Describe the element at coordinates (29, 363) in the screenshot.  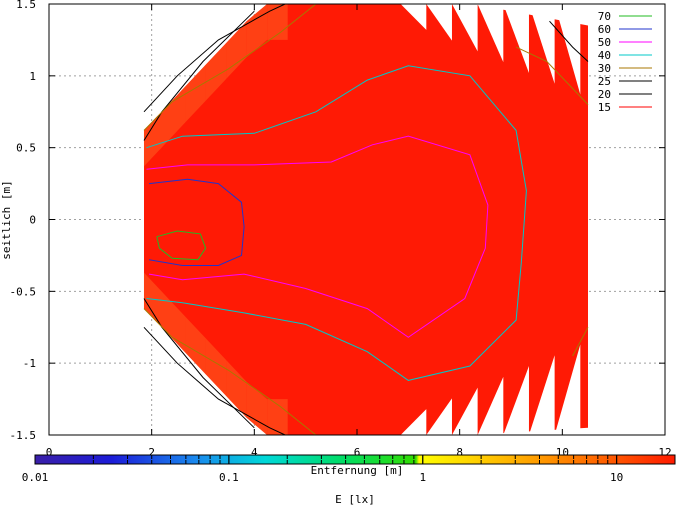
I see `y-tick-label: -1` at that location.